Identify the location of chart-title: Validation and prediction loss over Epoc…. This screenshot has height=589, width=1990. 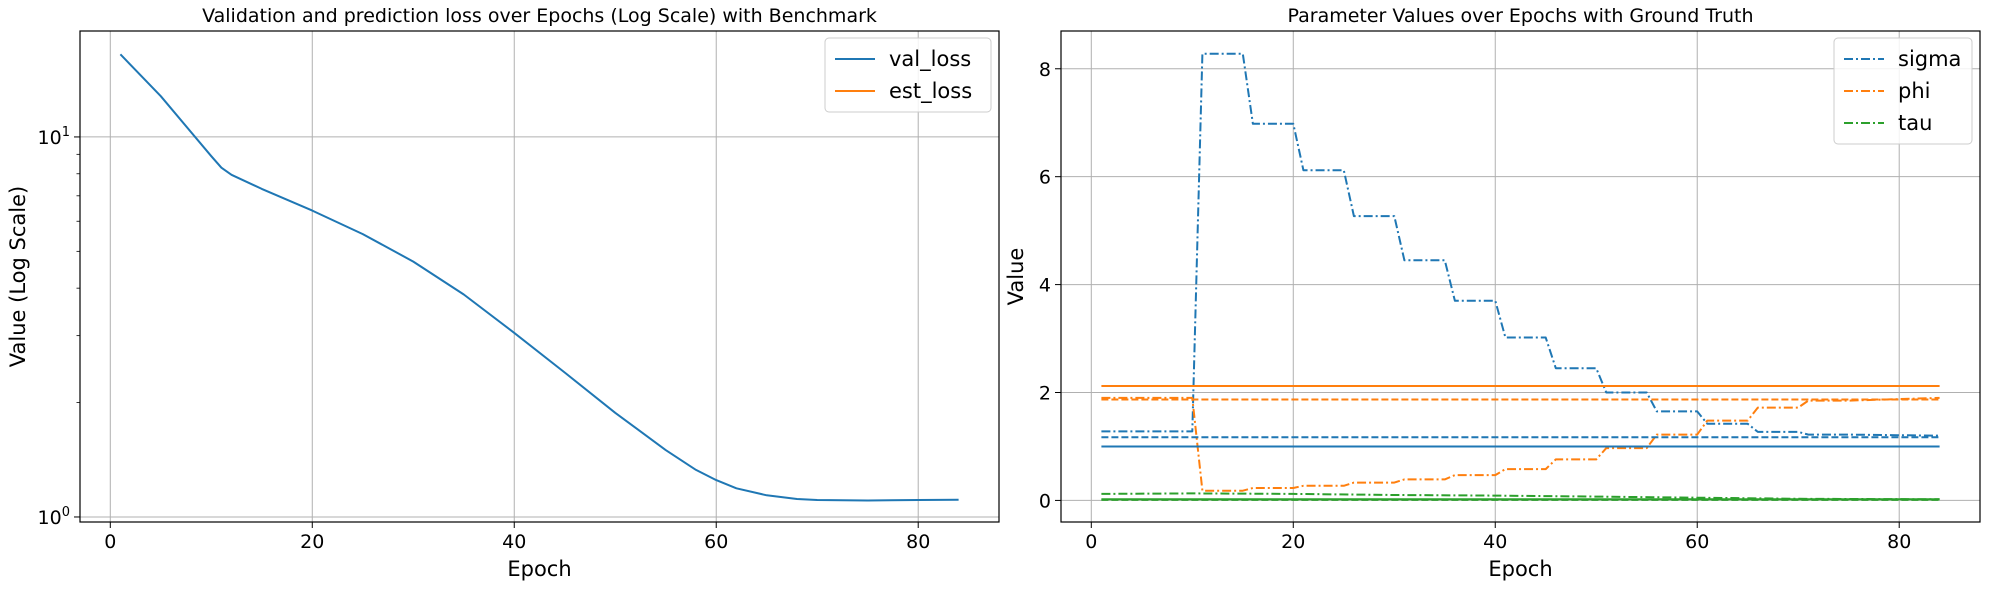
(539, 16).